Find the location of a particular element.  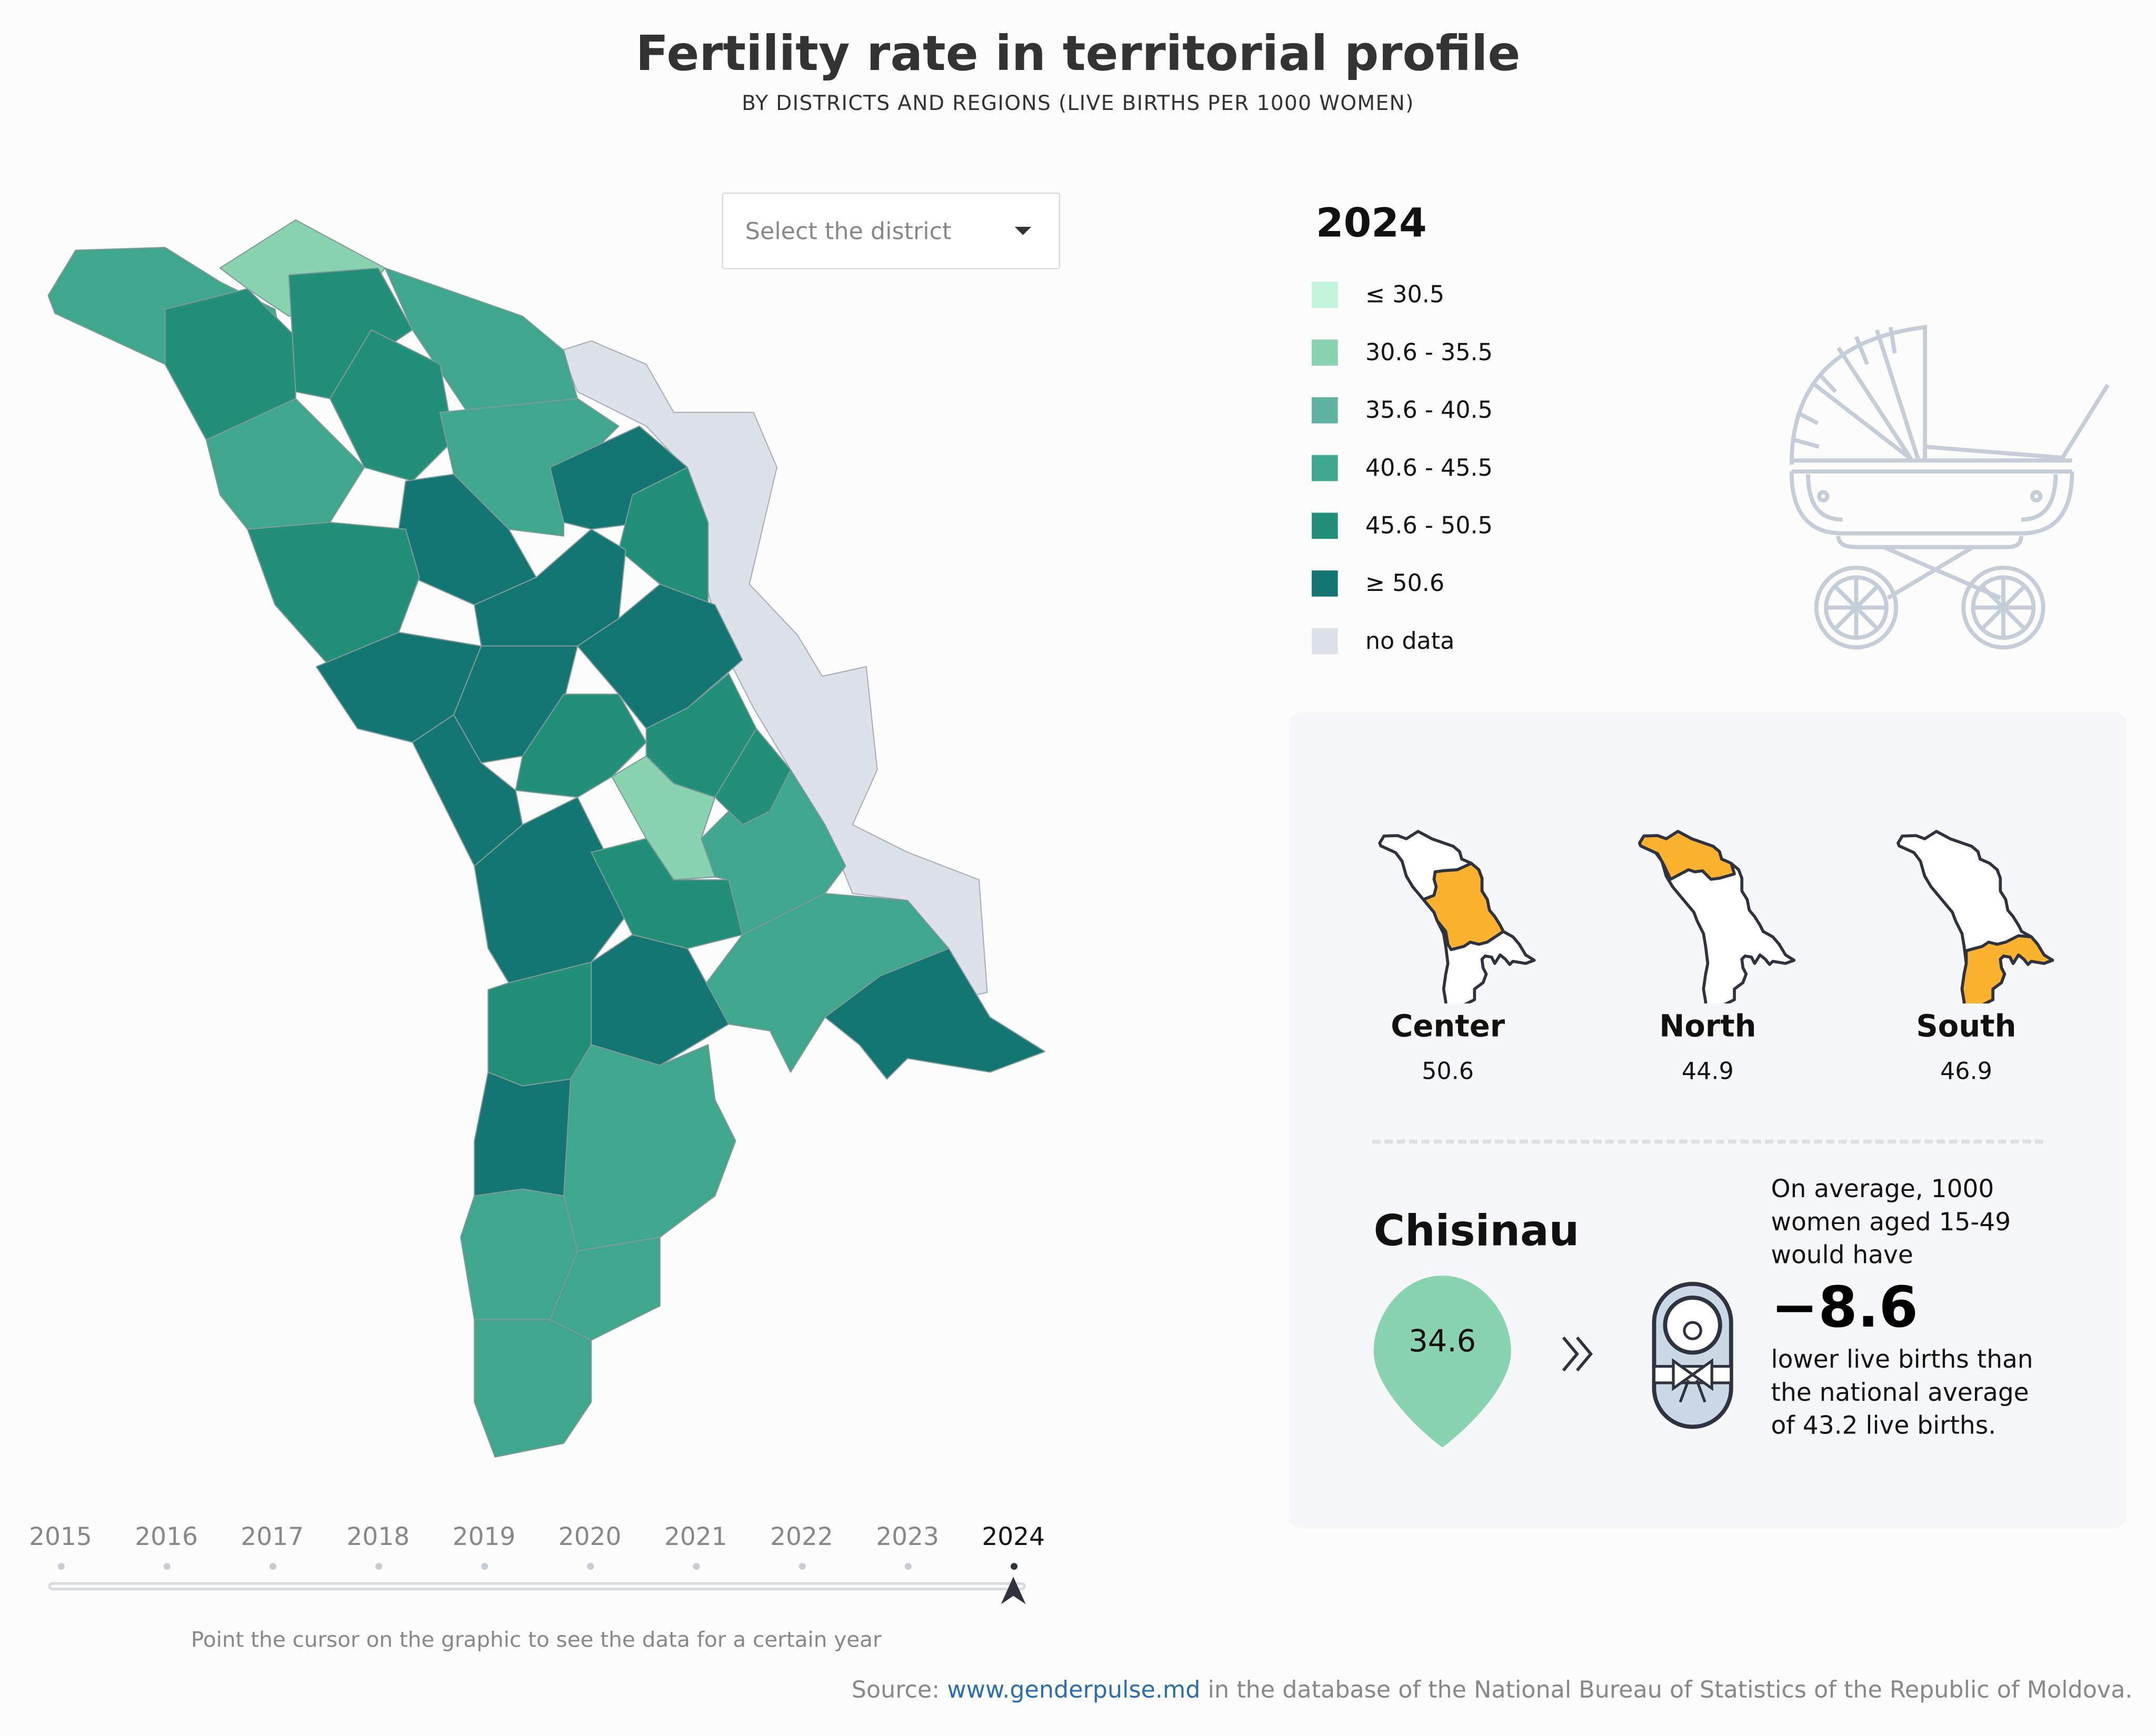

timeline-year: 2018 is located at coordinates (378, 1537).